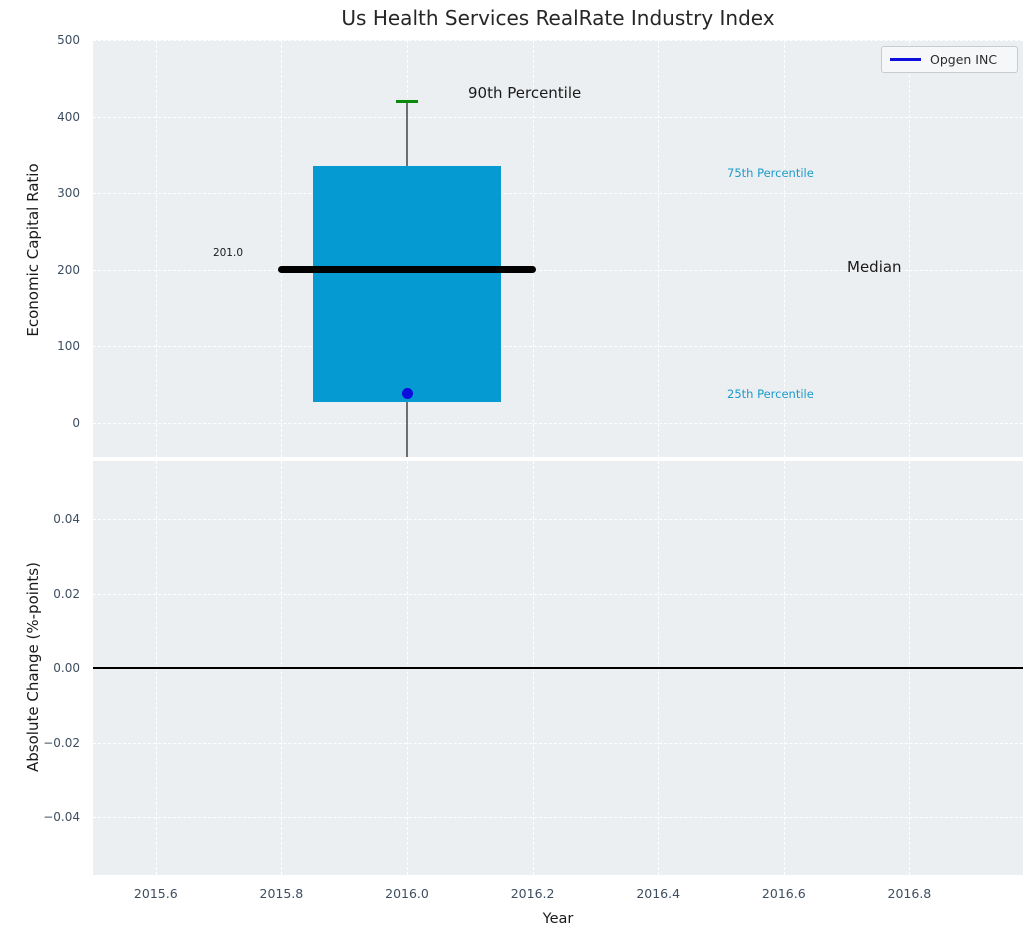  Describe the element at coordinates (407, 393) in the screenshot. I see `opgen-inc-data-point` at that location.